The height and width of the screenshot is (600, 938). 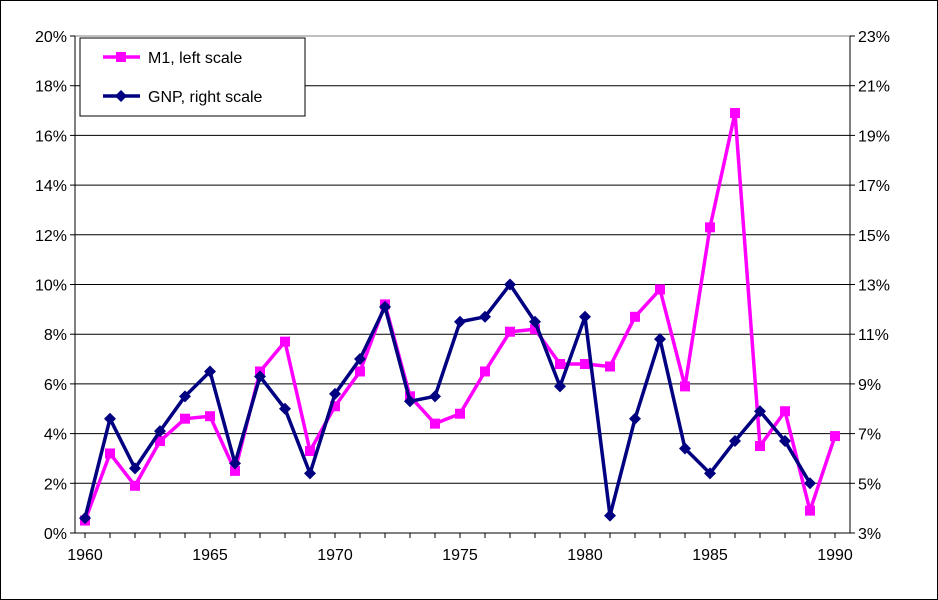 I want to click on y-left-tick-label: 10%, so click(x=51, y=286).